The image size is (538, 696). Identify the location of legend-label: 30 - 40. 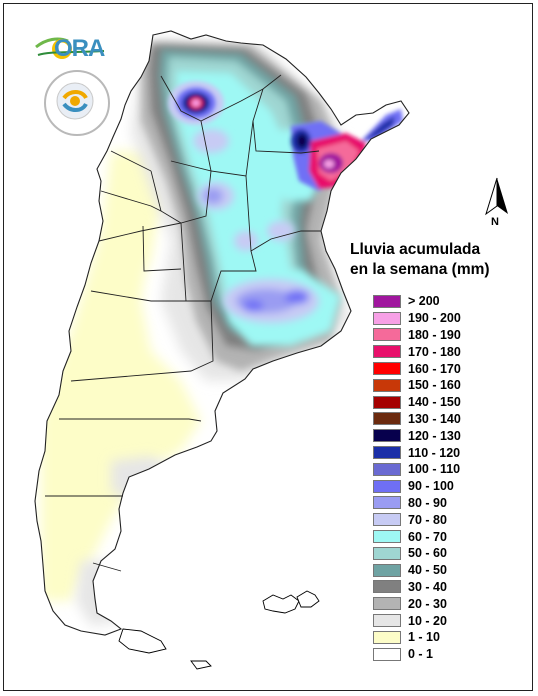
(427, 586).